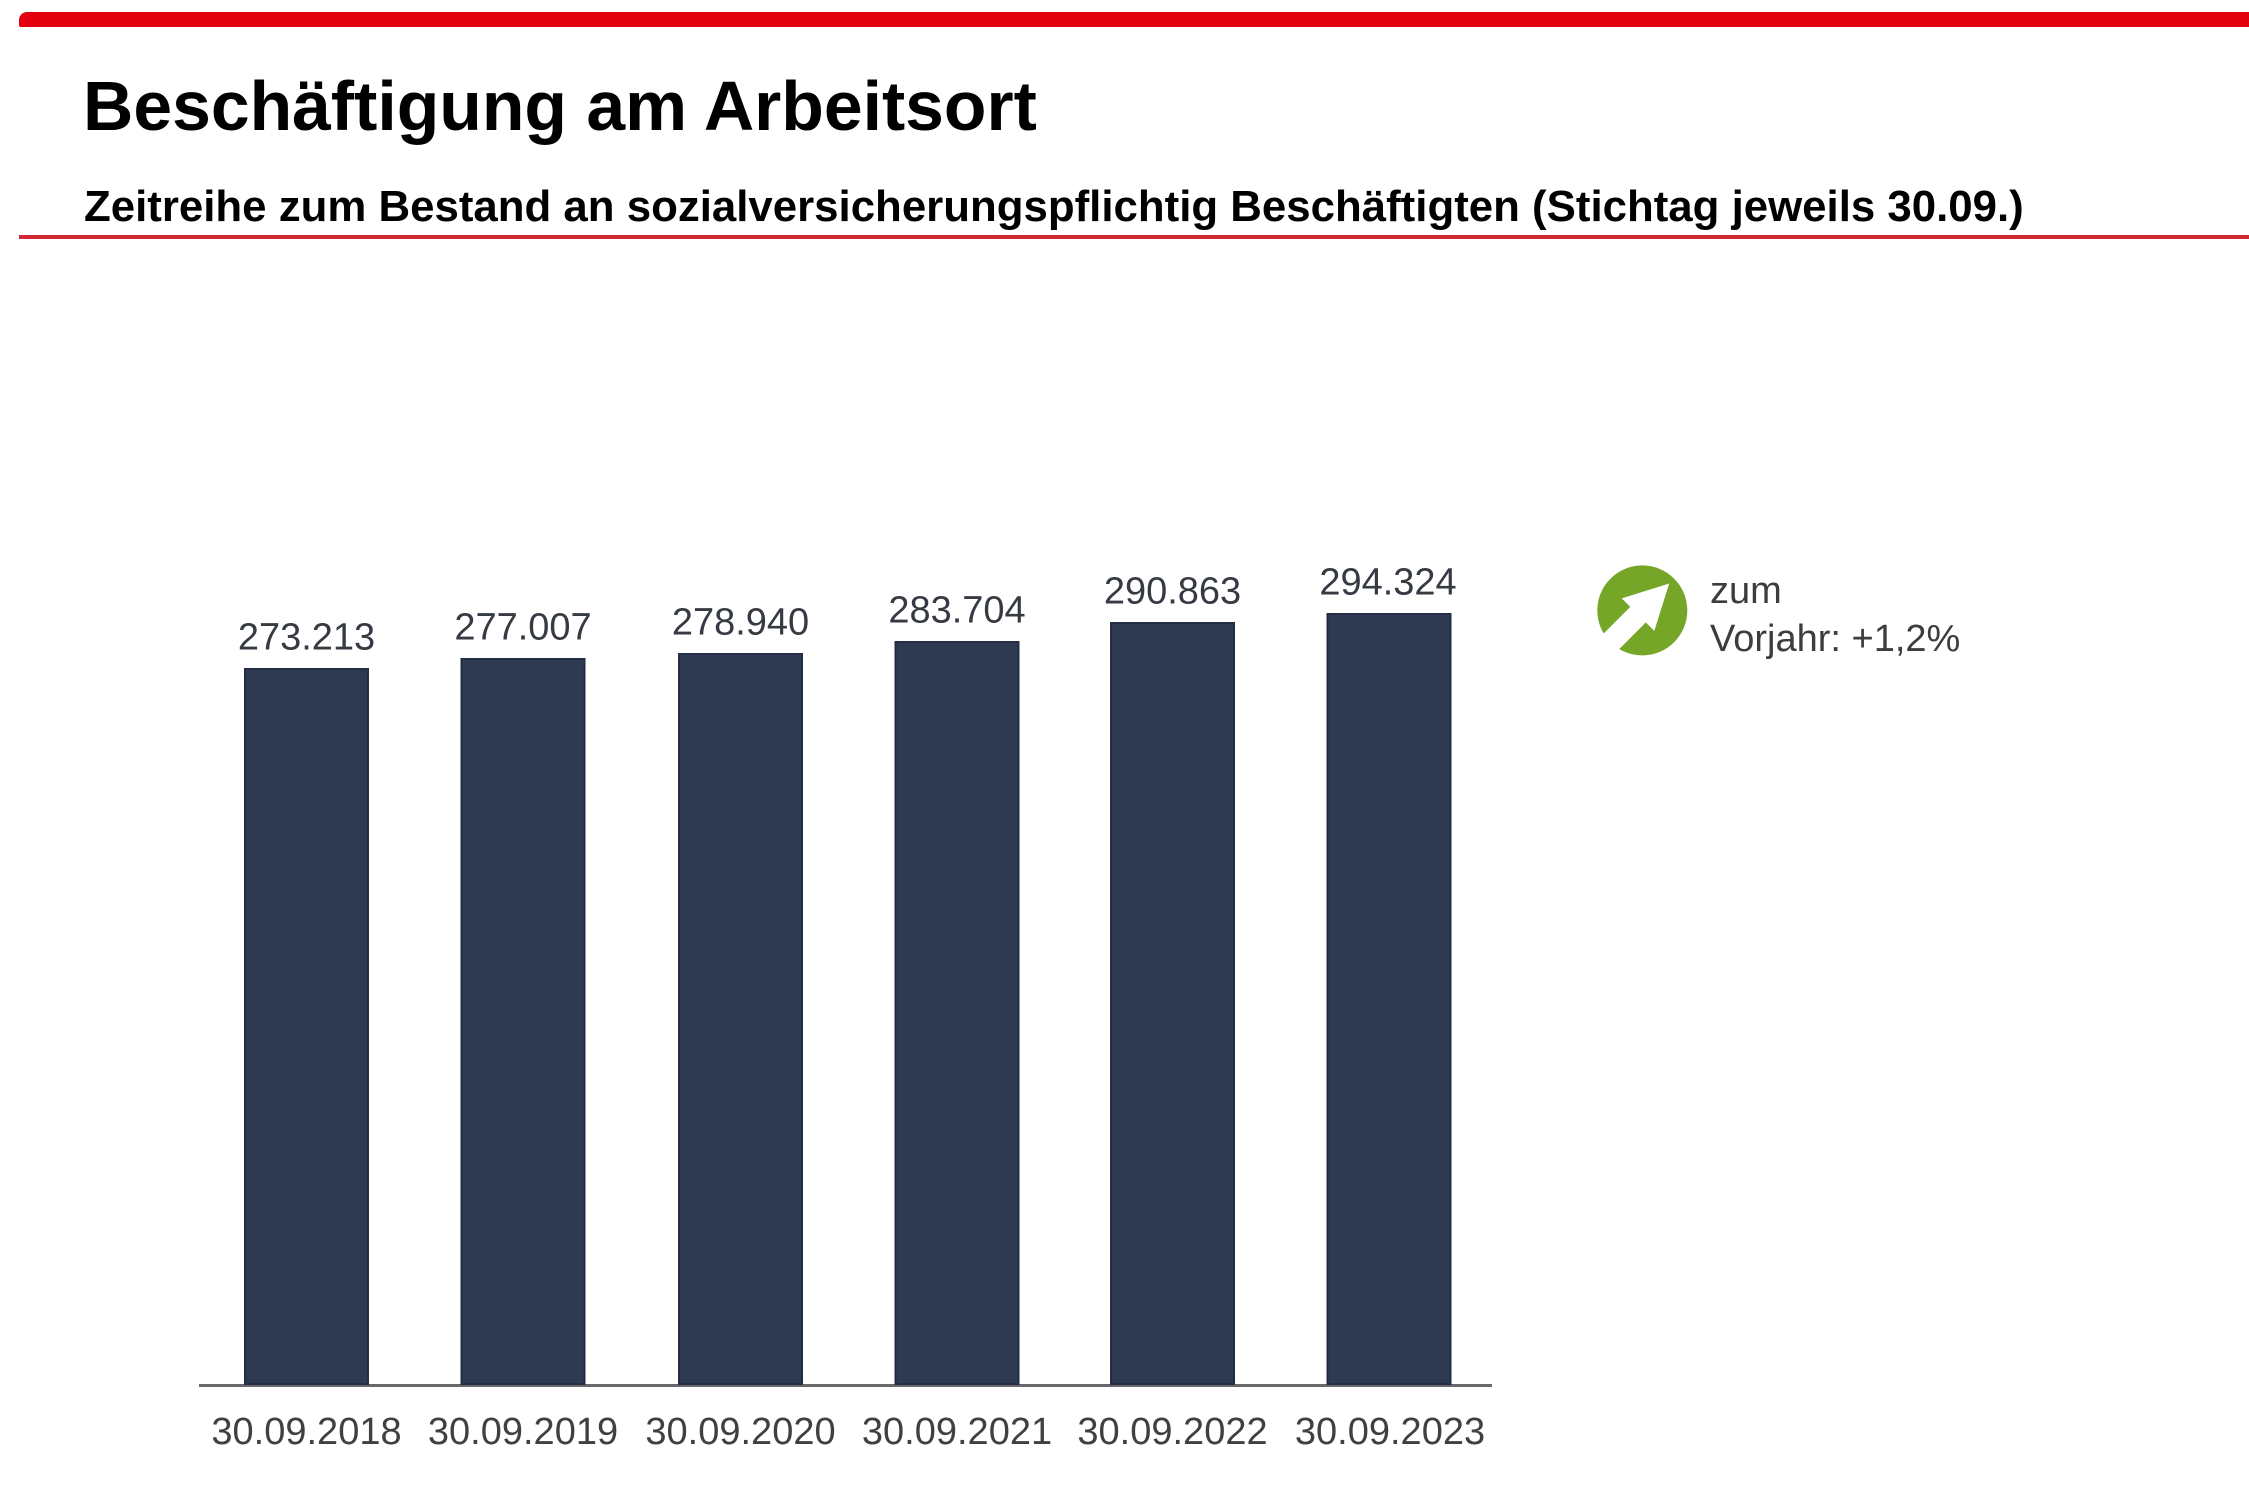 The width and height of the screenshot is (2249, 1500). I want to click on svg-text: 278.940, so click(740, 623).